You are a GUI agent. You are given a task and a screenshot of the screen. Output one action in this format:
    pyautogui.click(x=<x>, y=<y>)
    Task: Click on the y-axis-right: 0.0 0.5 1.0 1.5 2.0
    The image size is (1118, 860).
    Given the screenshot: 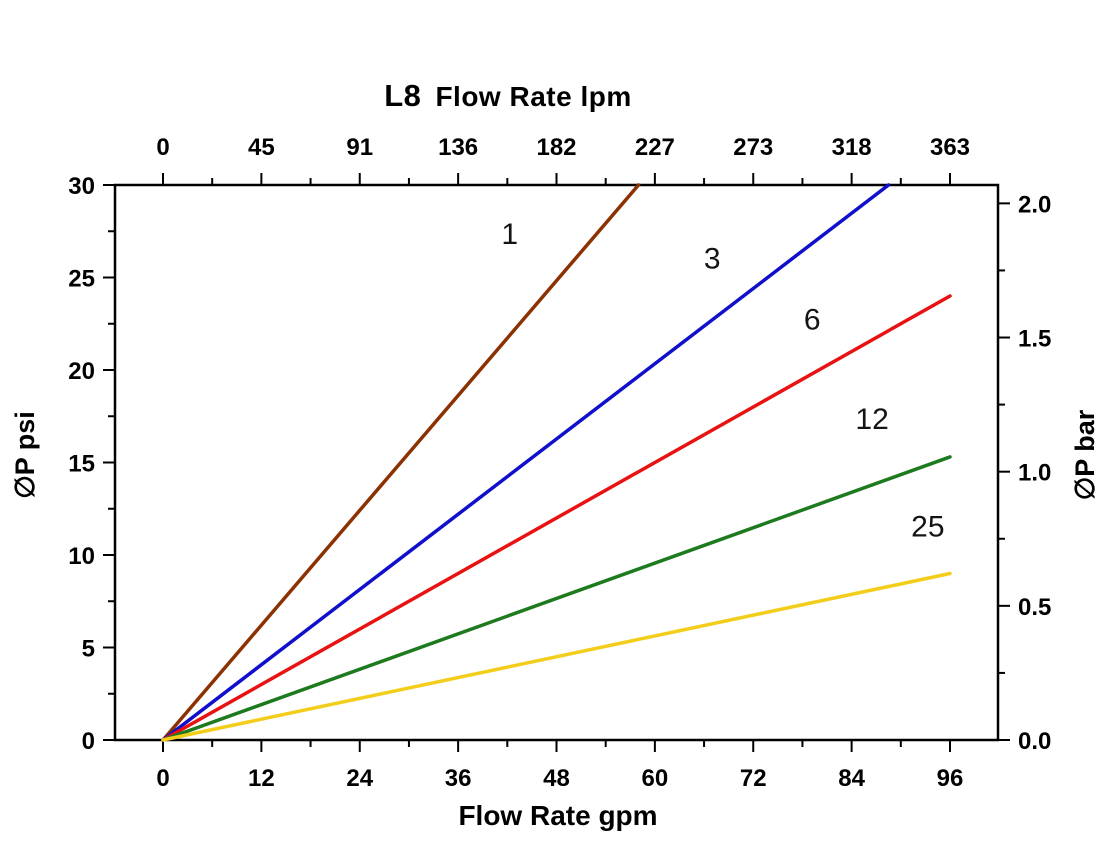 What is the action you would take?
    pyautogui.click(x=1024, y=473)
    